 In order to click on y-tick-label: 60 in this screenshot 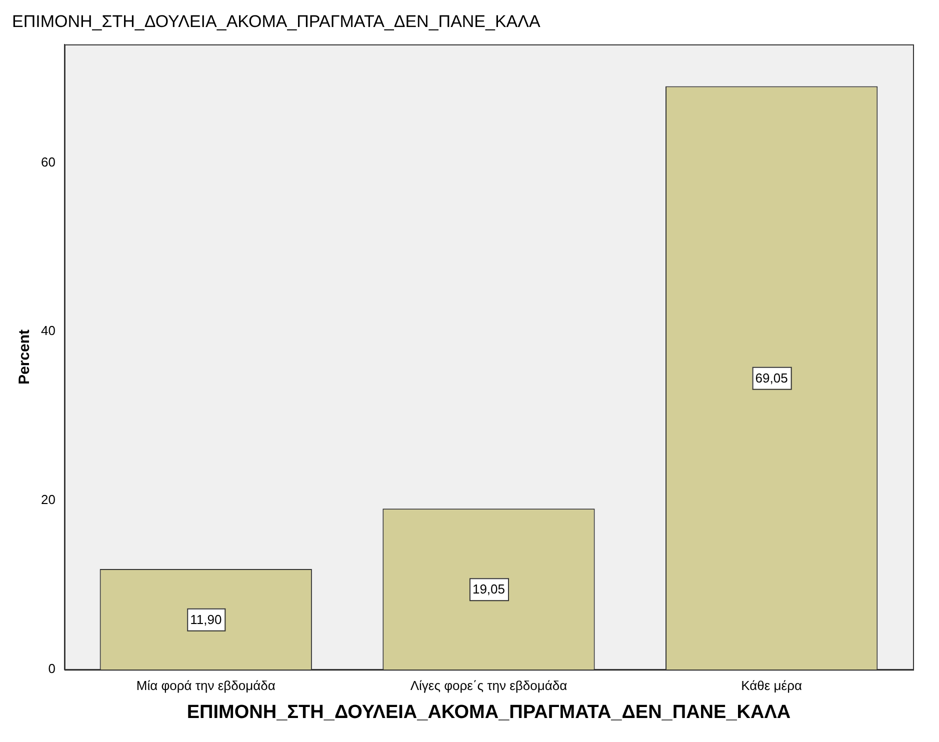, I will do `click(48, 162)`.